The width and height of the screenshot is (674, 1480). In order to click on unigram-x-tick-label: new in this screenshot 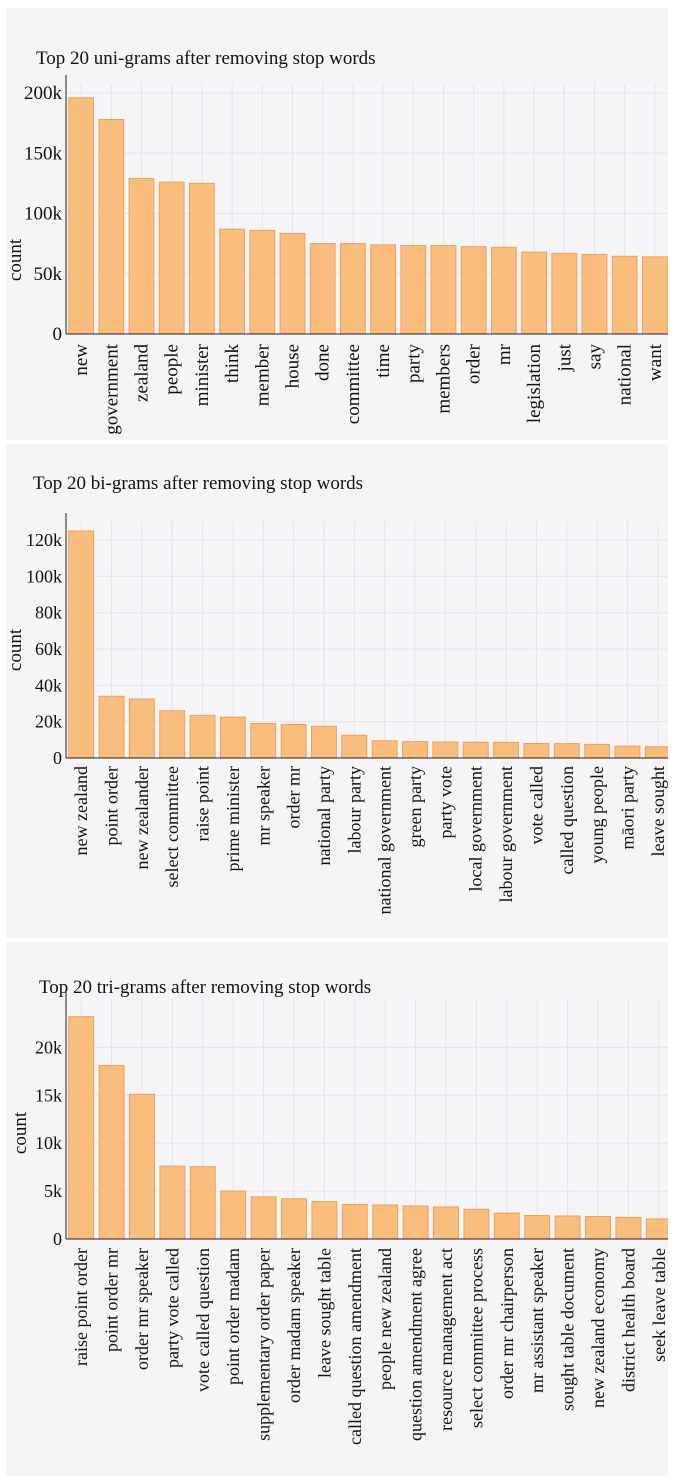, I will do `click(81, 360)`.